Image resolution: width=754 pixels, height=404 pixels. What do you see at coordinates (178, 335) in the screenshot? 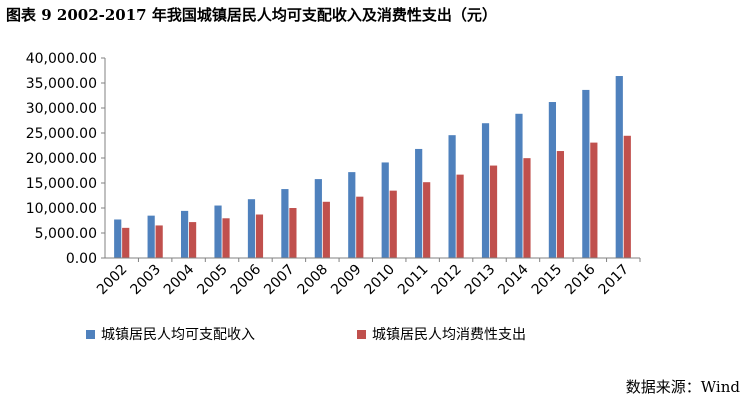
I see `legend-label-income: 城镇居民人均可支配收入` at bounding box center [178, 335].